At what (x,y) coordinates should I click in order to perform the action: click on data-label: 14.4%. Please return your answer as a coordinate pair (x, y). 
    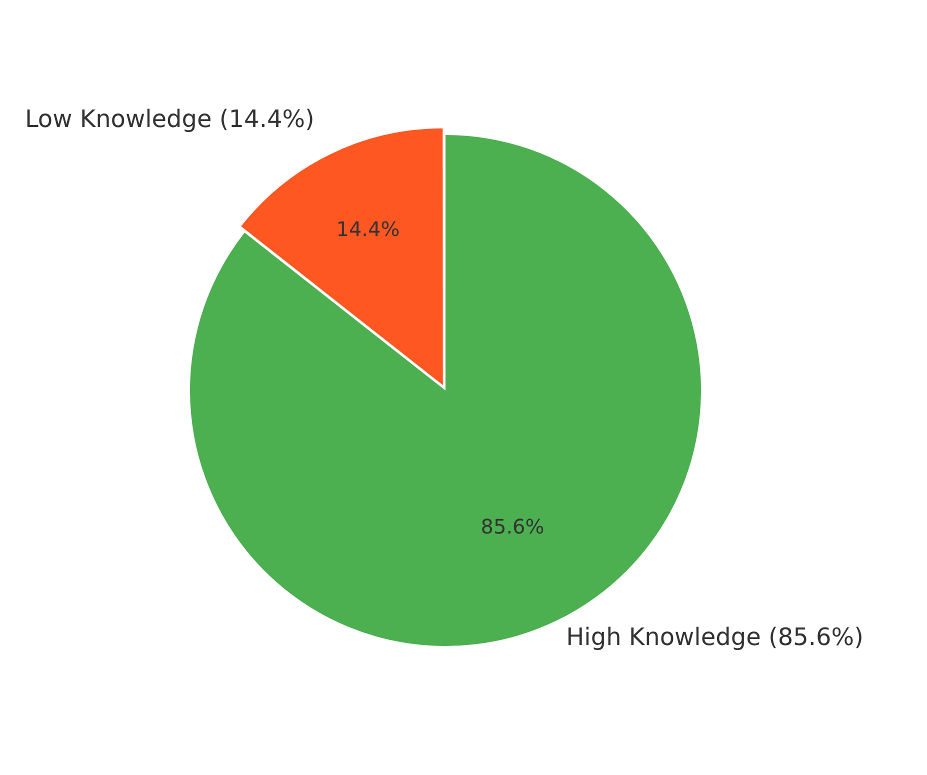
    Looking at the image, I should click on (368, 229).